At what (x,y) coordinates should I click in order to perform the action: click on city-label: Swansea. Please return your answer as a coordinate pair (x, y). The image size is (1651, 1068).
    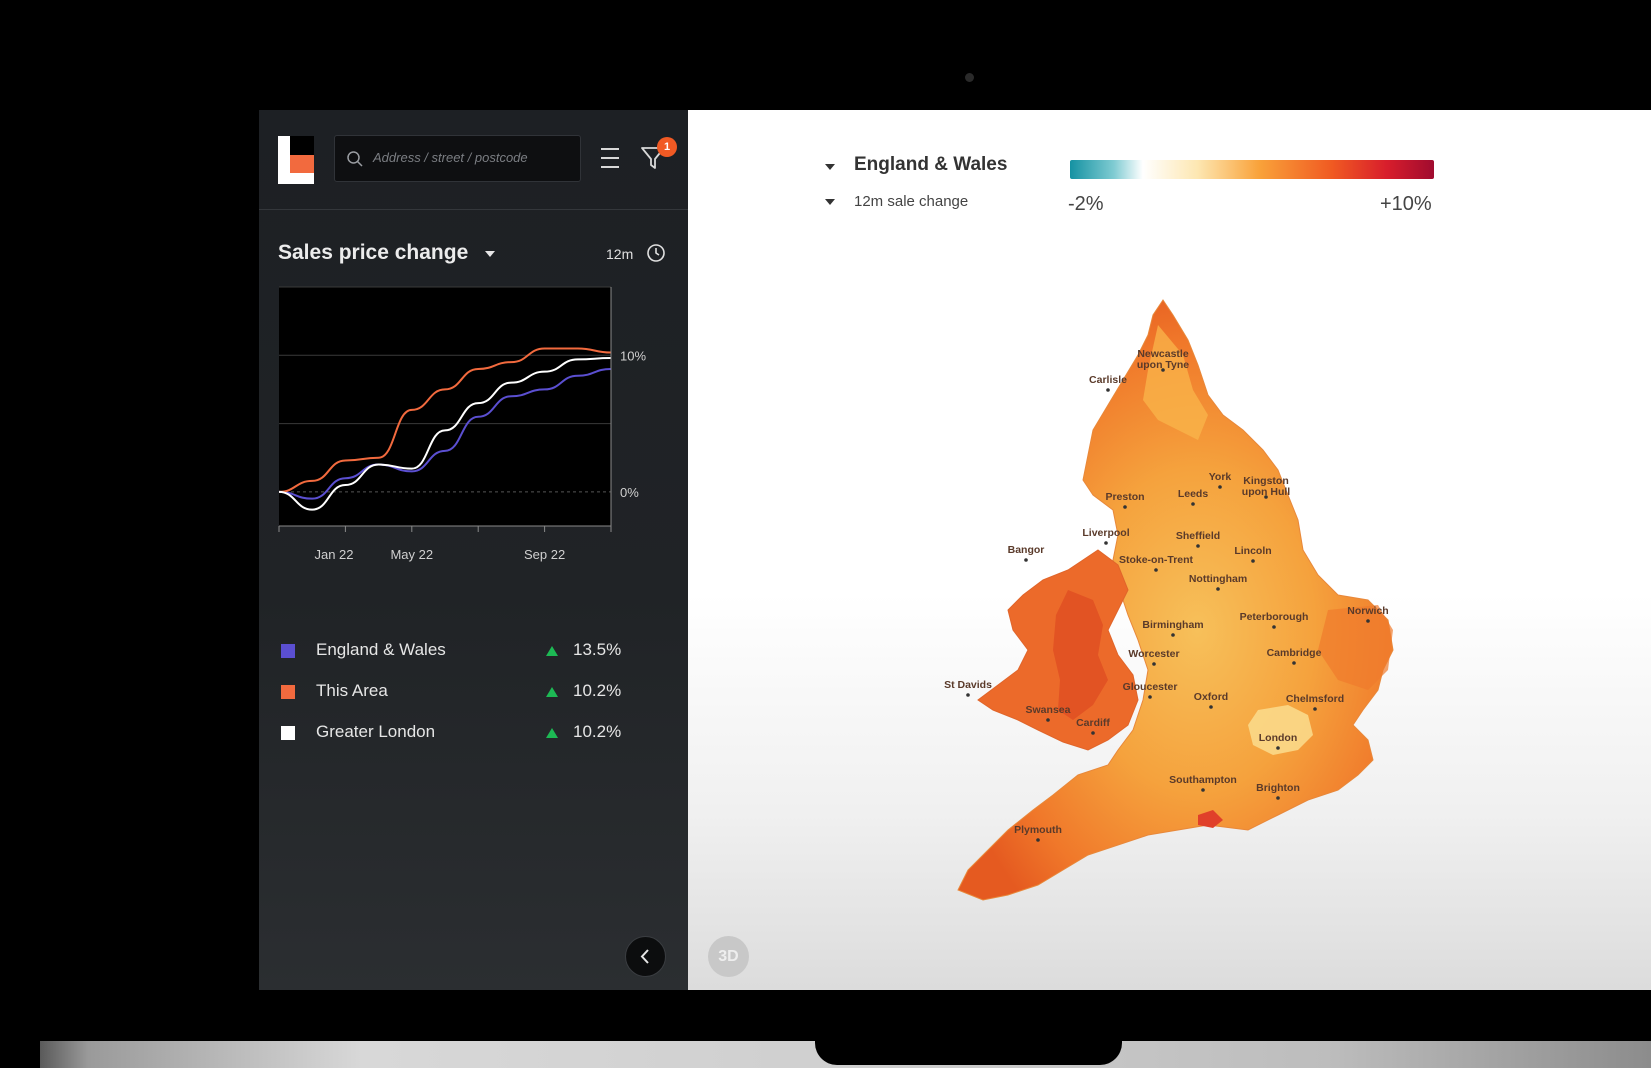
    Looking at the image, I should click on (1048, 710).